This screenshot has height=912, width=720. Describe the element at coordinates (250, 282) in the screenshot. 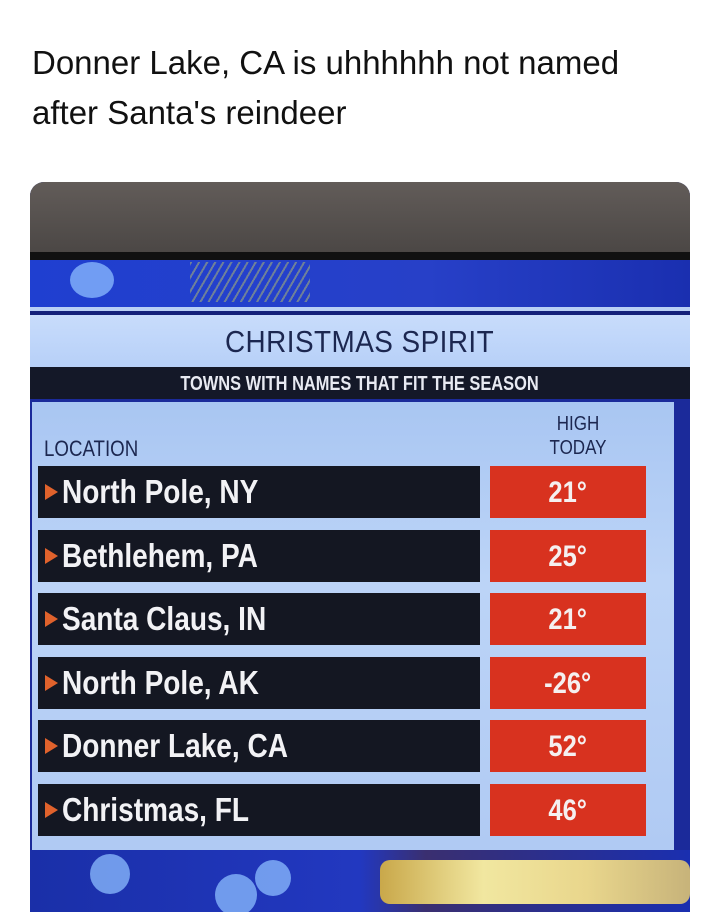

I see `pine-branch` at that location.